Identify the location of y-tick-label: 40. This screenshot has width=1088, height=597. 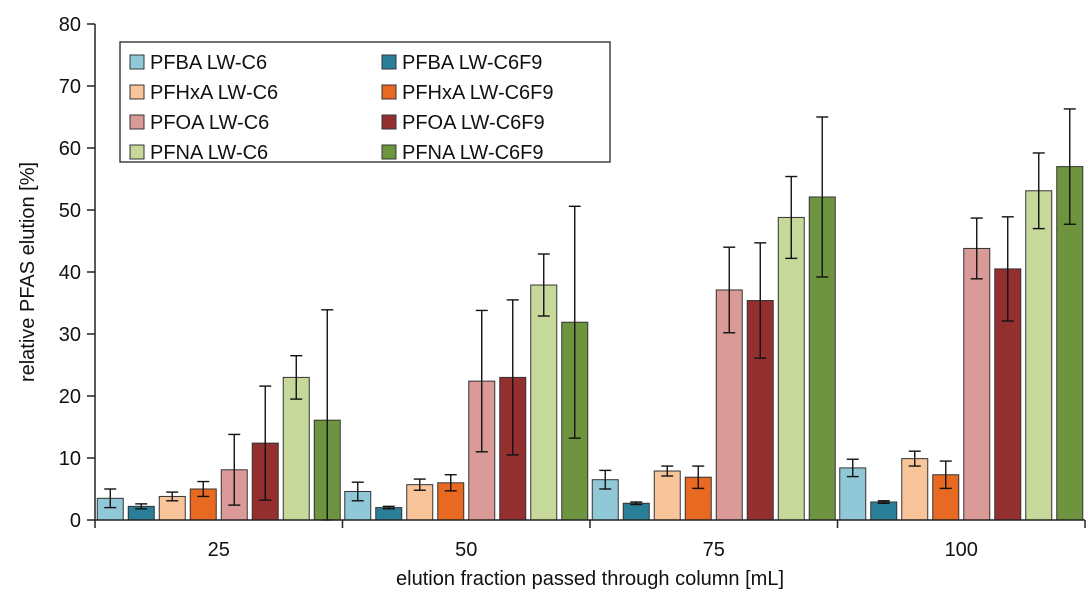
(70, 273).